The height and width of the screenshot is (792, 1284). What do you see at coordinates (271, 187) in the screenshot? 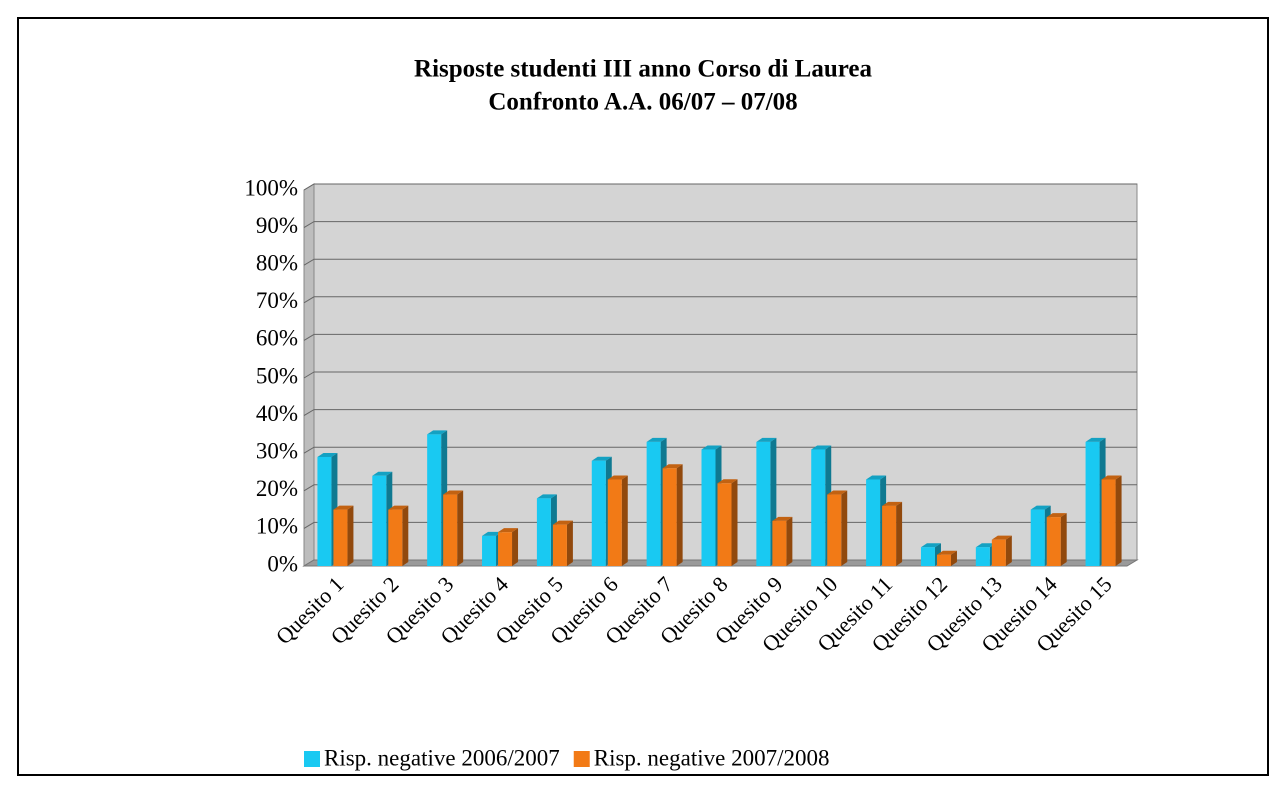
I see `y-tick-label: 100%` at bounding box center [271, 187].